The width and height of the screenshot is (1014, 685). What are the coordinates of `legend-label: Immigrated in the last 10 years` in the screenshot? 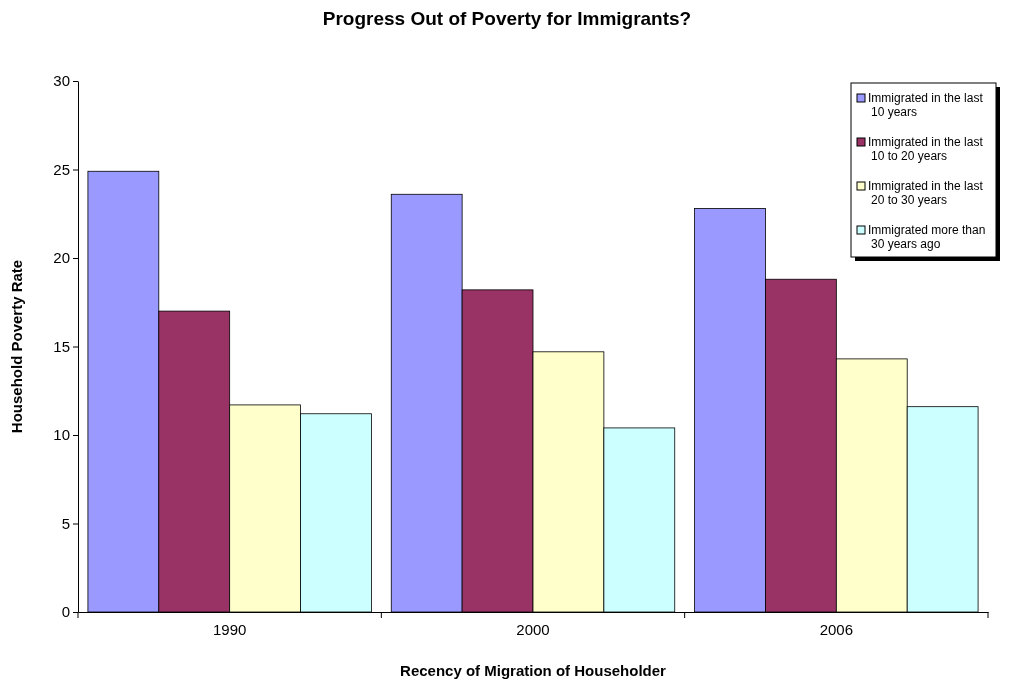 It's located at (926, 105).